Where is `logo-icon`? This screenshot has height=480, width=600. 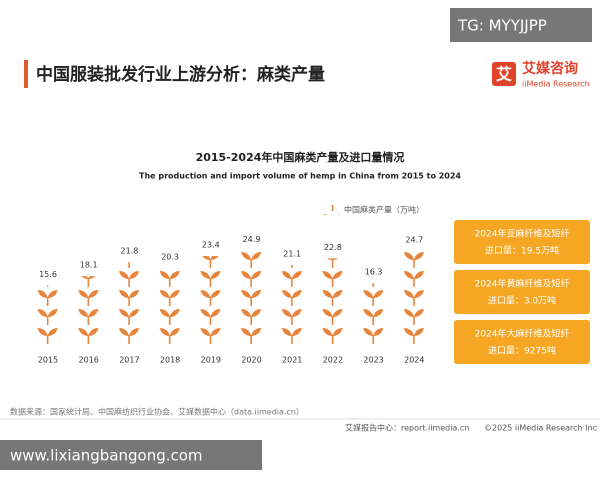
logo-icon is located at coordinates (504, 74).